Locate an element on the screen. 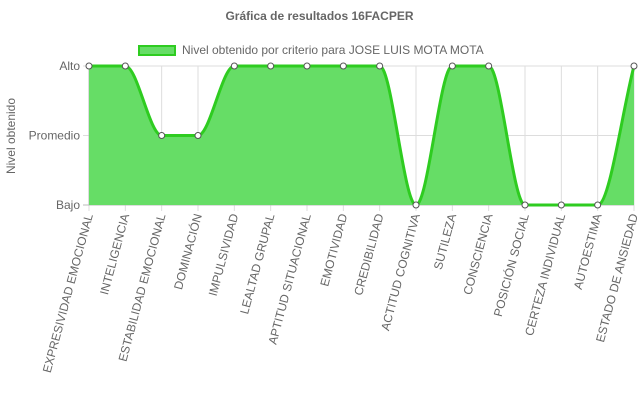 The width and height of the screenshot is (639, 411). x-tick-label: CERTEZA INDIVIDUAL is located at coordinates (545, 274).